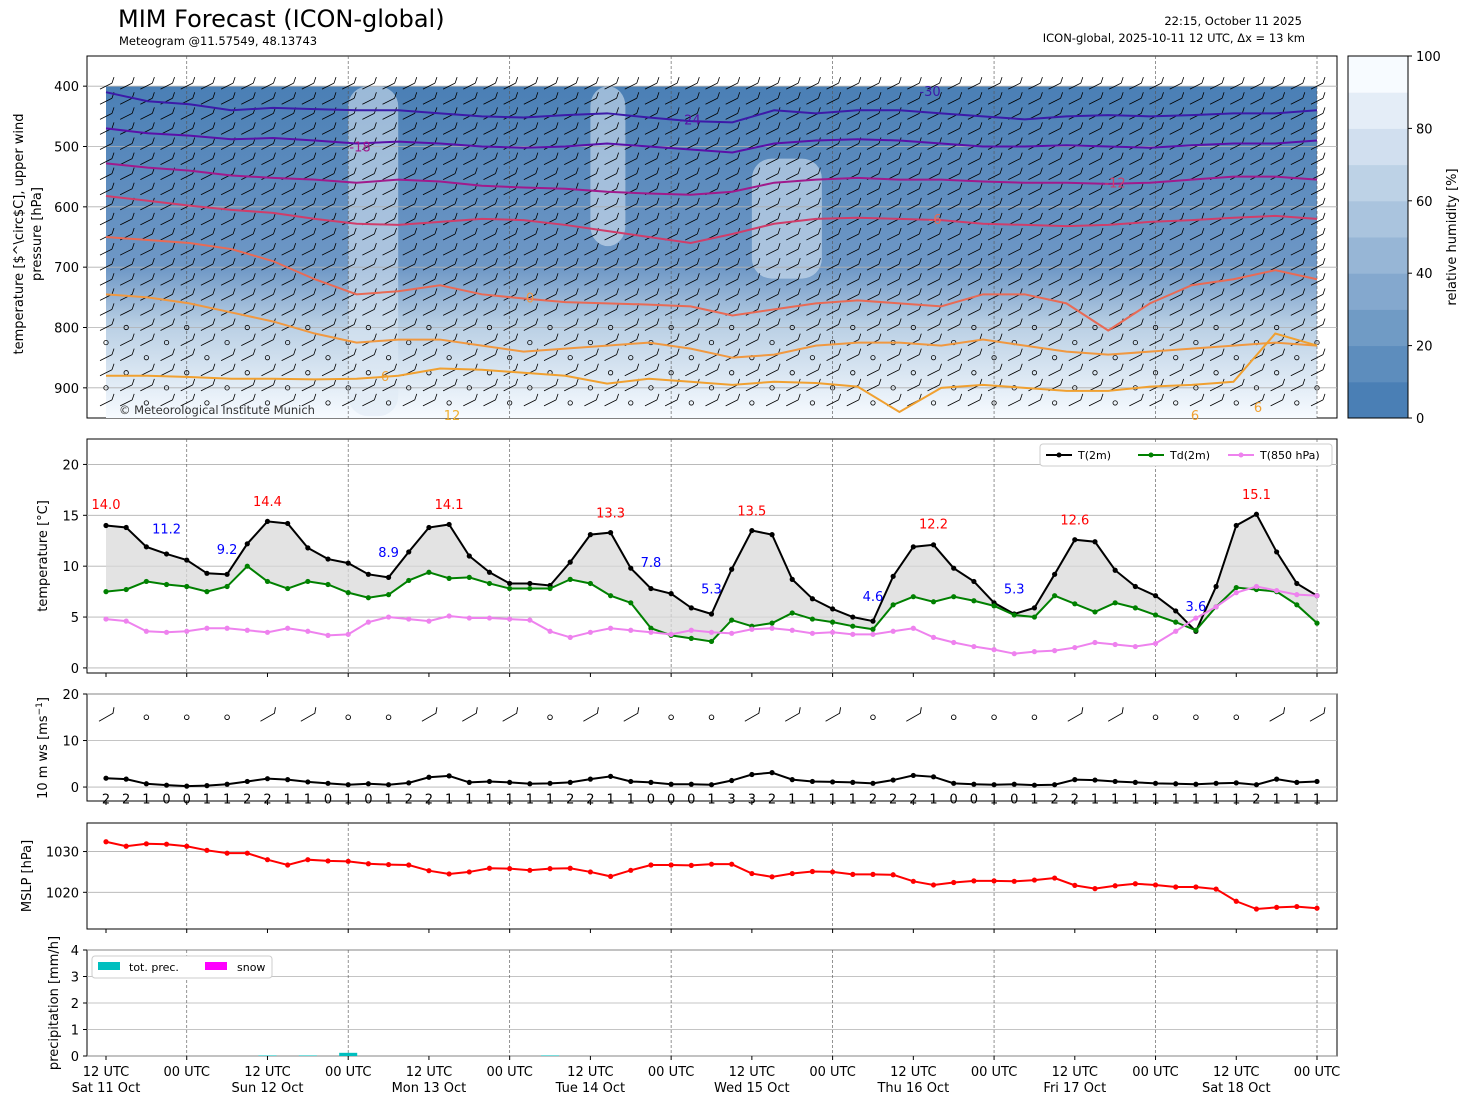 The width and height of the screenshot is (1469, 1105). Describe the element at coordinates (166, 799) in the screenshot. I see `wind-speed-label: 0` at that location.